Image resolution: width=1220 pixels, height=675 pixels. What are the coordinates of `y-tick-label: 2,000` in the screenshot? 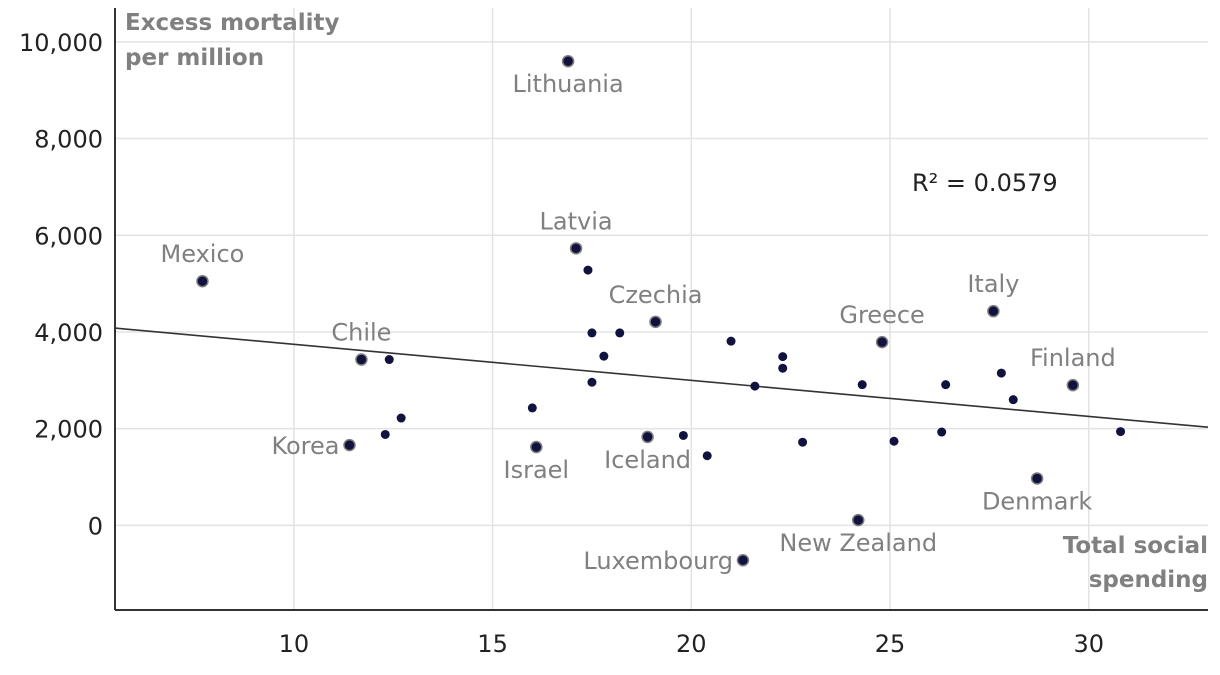 It's located at (68, 430).